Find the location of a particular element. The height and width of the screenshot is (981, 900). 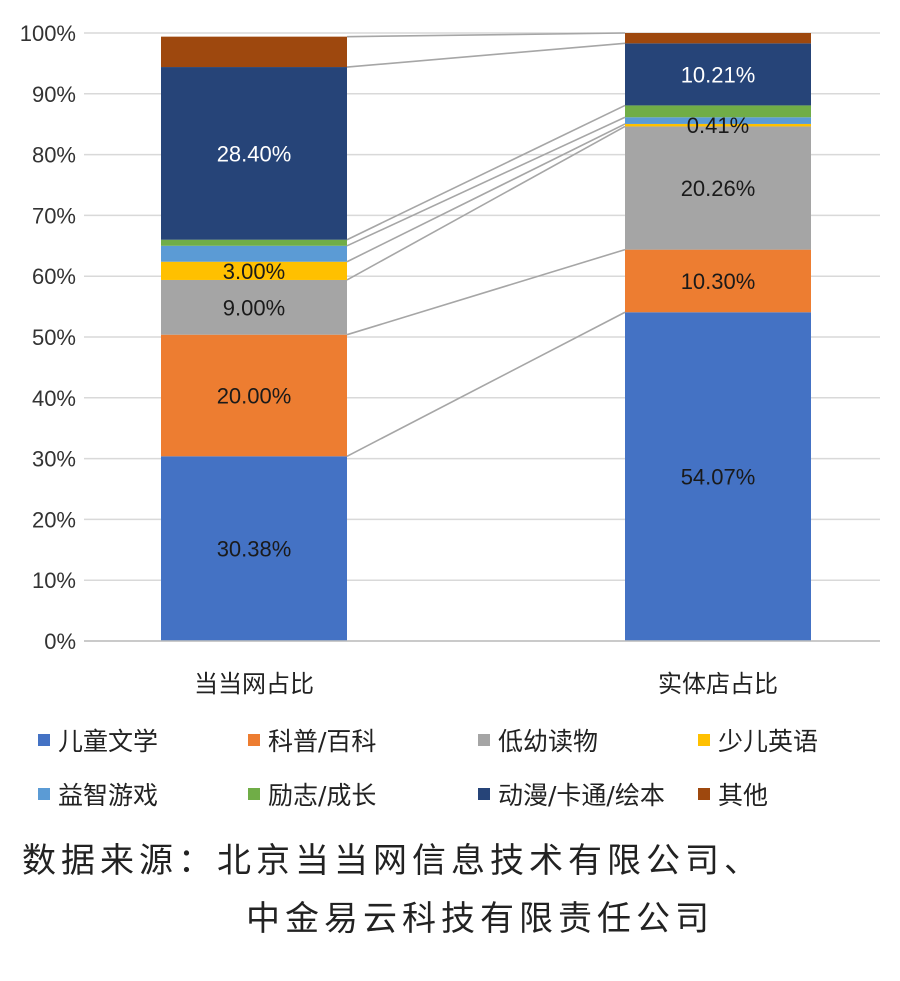

y-tick-label: 30% is located at coordinates (54, 459).